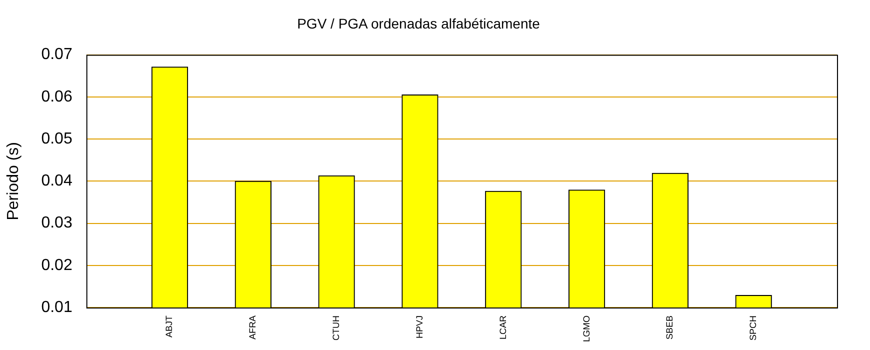 The image size is (870, 350). I want to click on y-tick-label: 0.01, so click(56, 307).